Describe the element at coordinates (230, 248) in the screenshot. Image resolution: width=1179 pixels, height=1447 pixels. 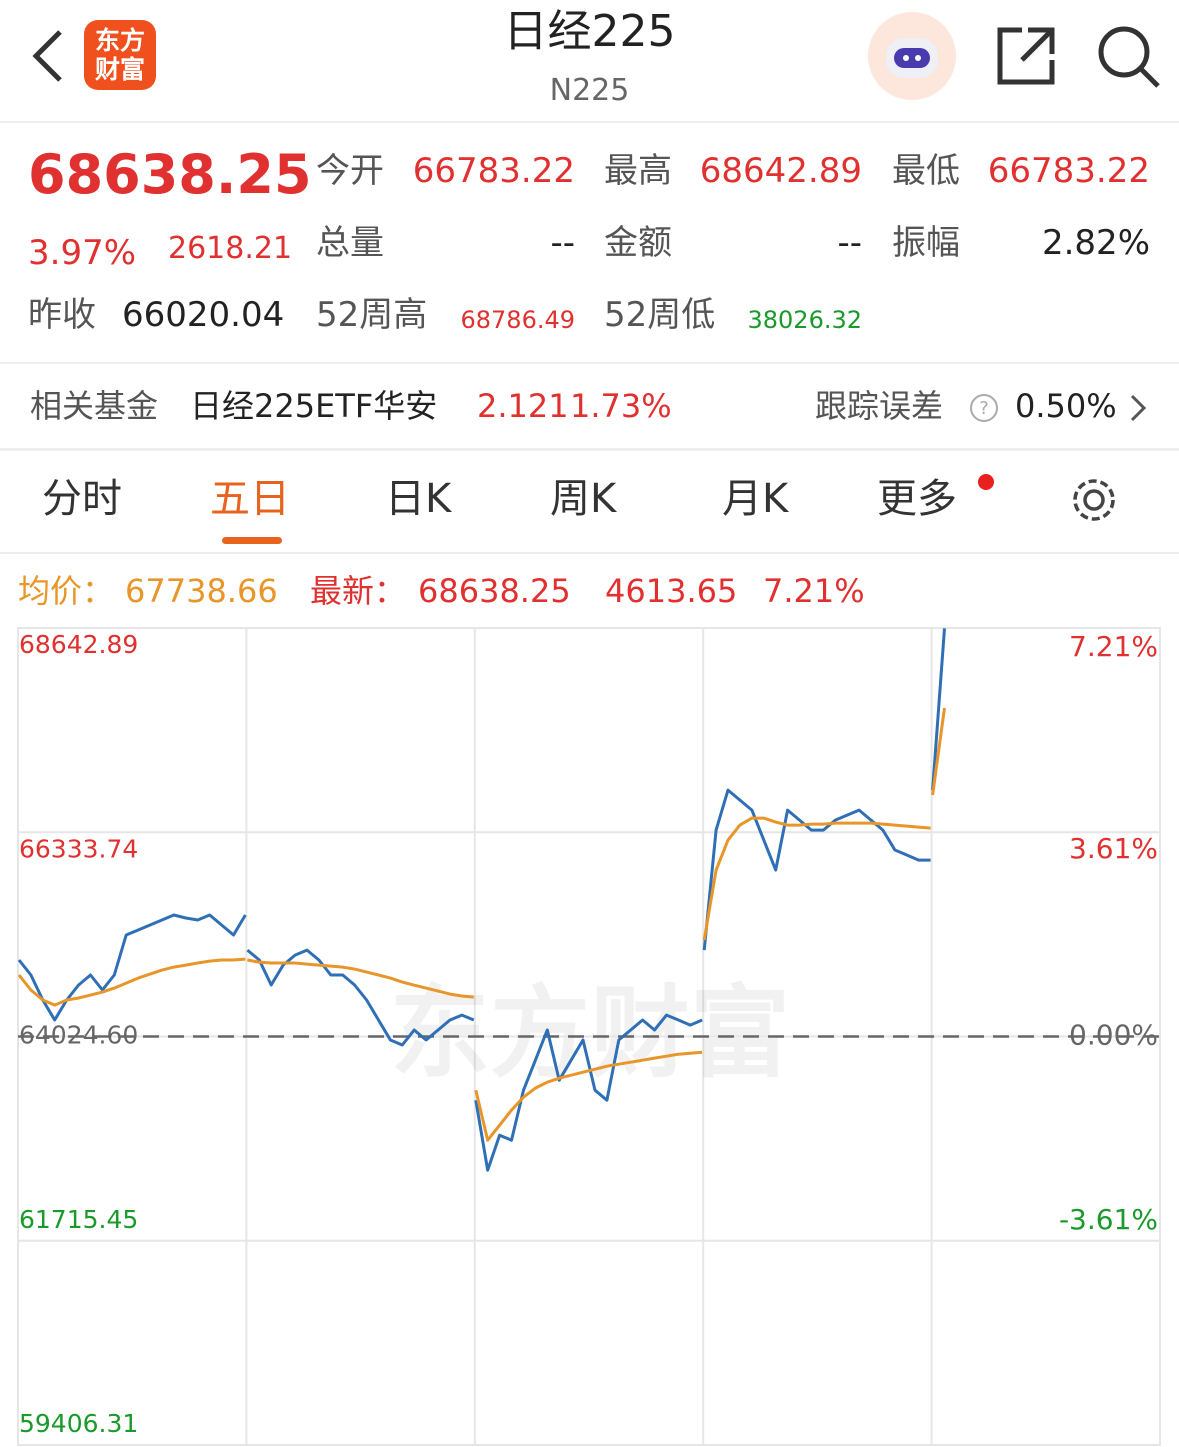
I see `change: 2618.21` at that location.